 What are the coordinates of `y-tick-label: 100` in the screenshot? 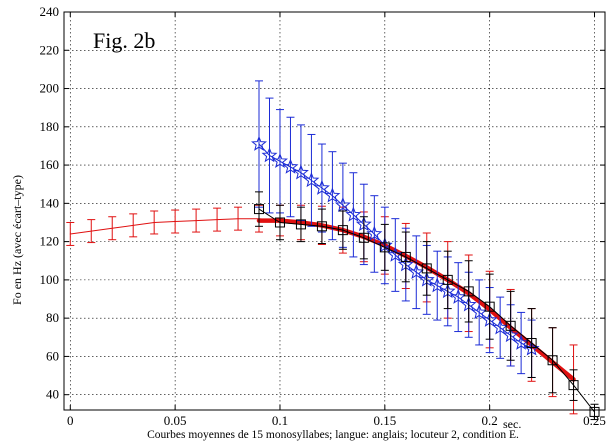 It's located at (50, 279).